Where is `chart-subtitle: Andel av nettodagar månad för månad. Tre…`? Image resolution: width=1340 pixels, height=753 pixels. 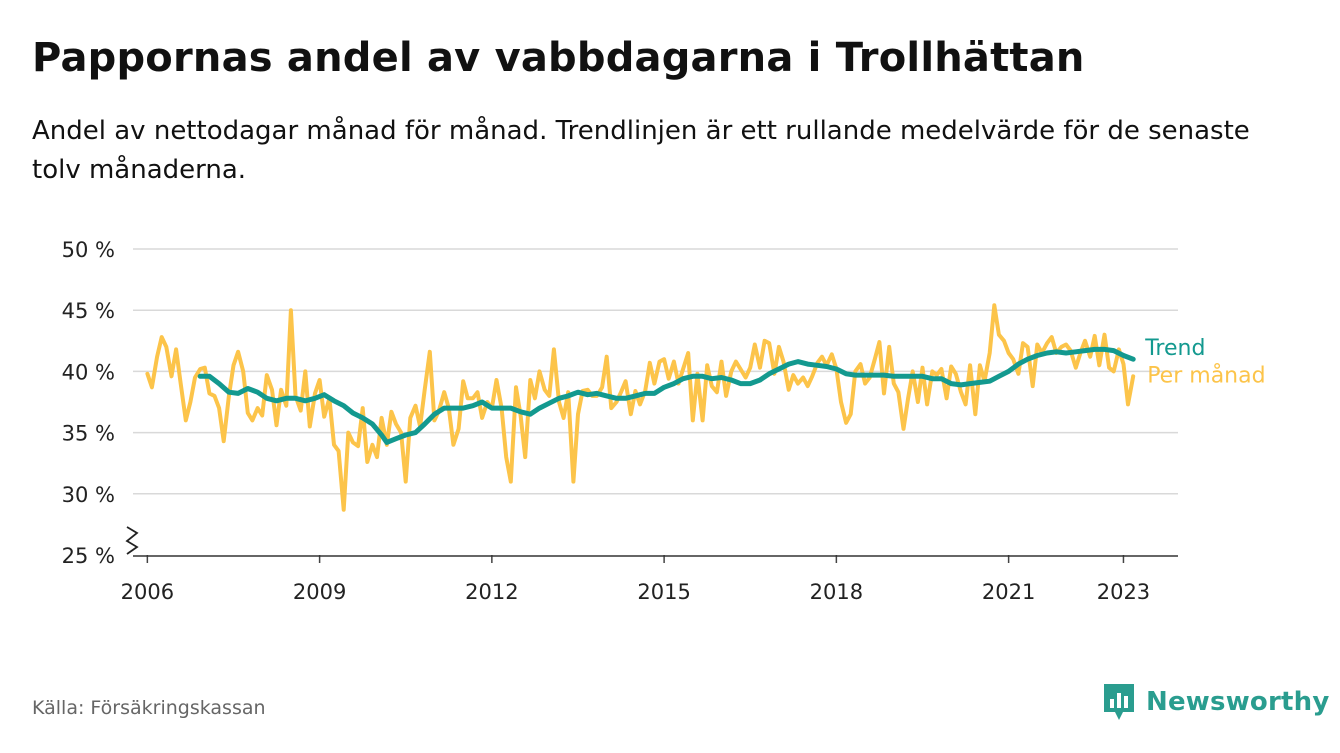 chart-subtitle: Andel av nettodagar månad för månad. Tre… is located at coordinates (641, 150).